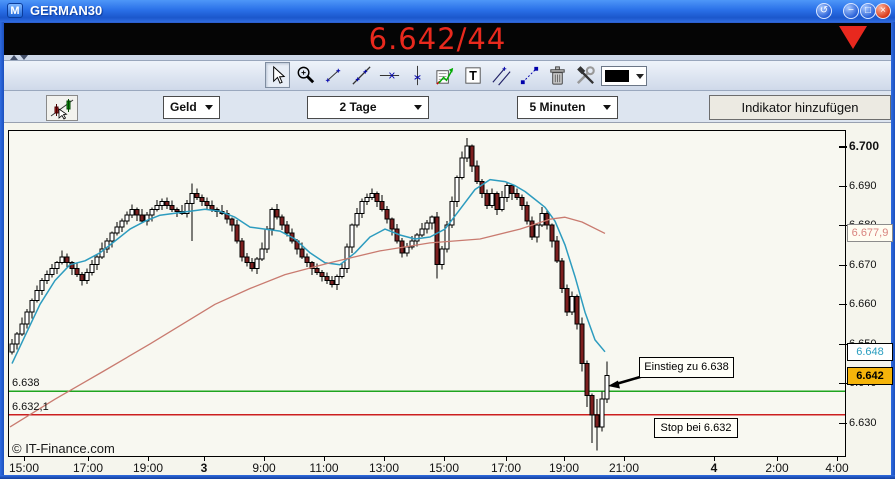  Describe the element at coordinates (506, 468) in the screenshot. I see `time-axis-label: 17:00` at that location.